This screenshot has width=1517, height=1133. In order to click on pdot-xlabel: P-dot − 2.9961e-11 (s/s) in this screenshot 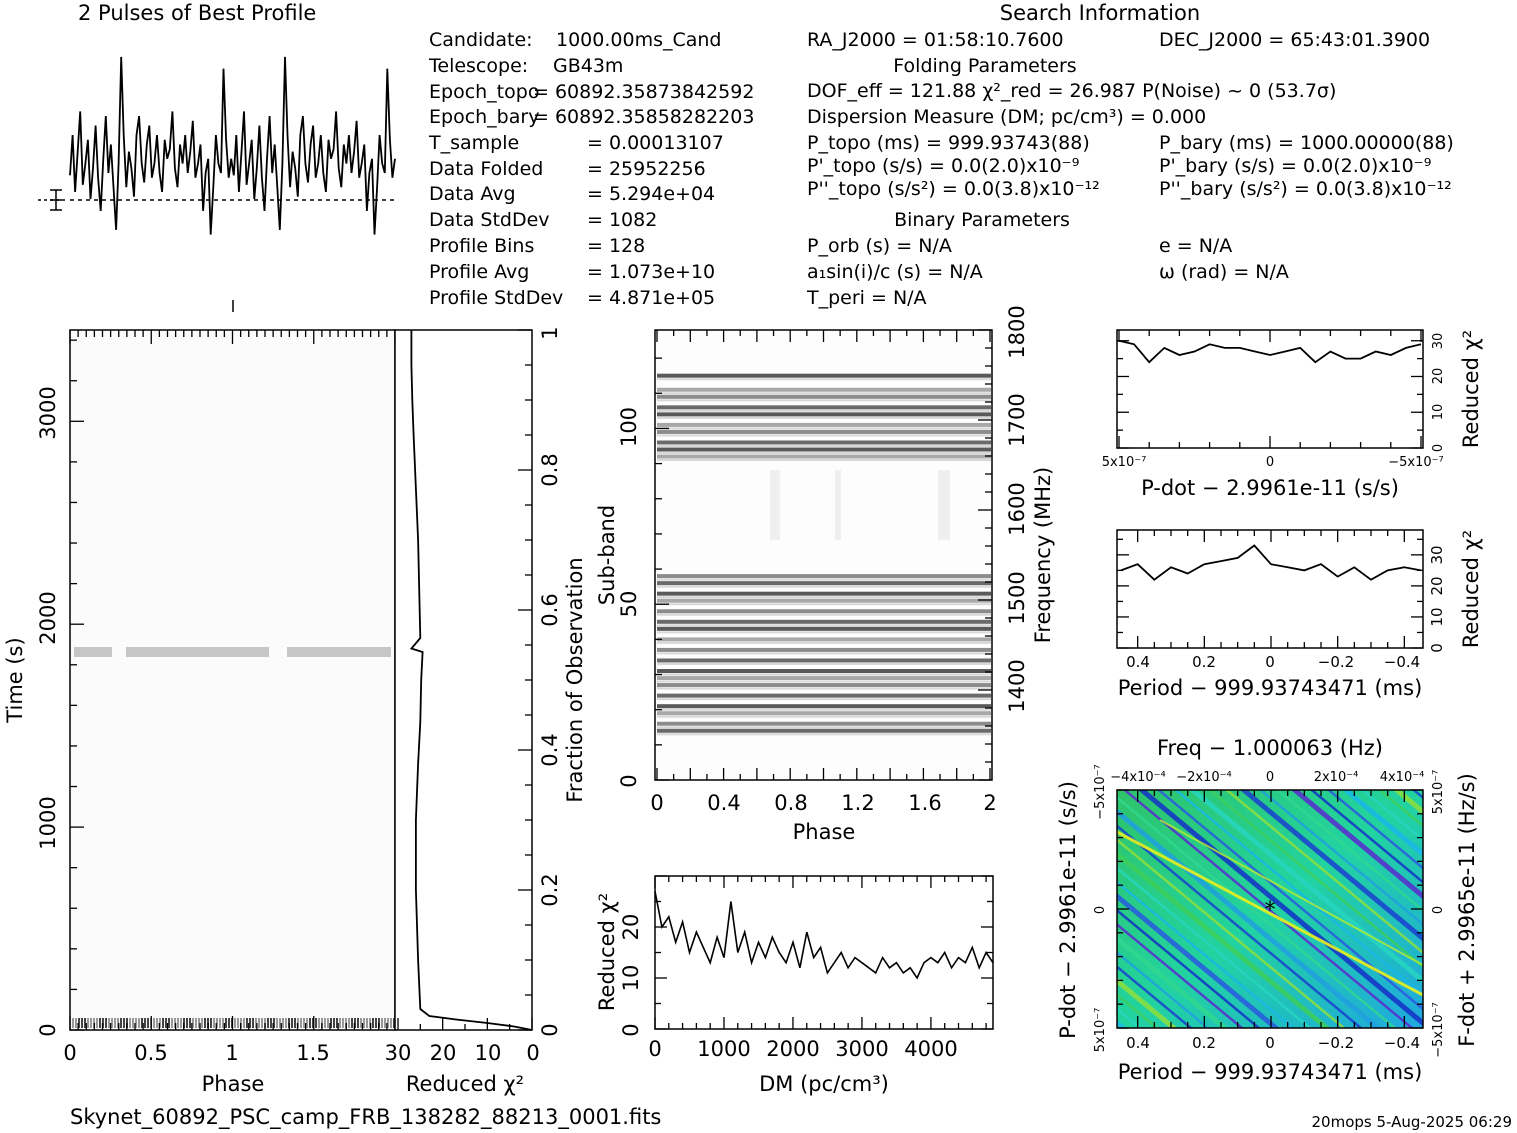, I will do `click(1270, 488)`.